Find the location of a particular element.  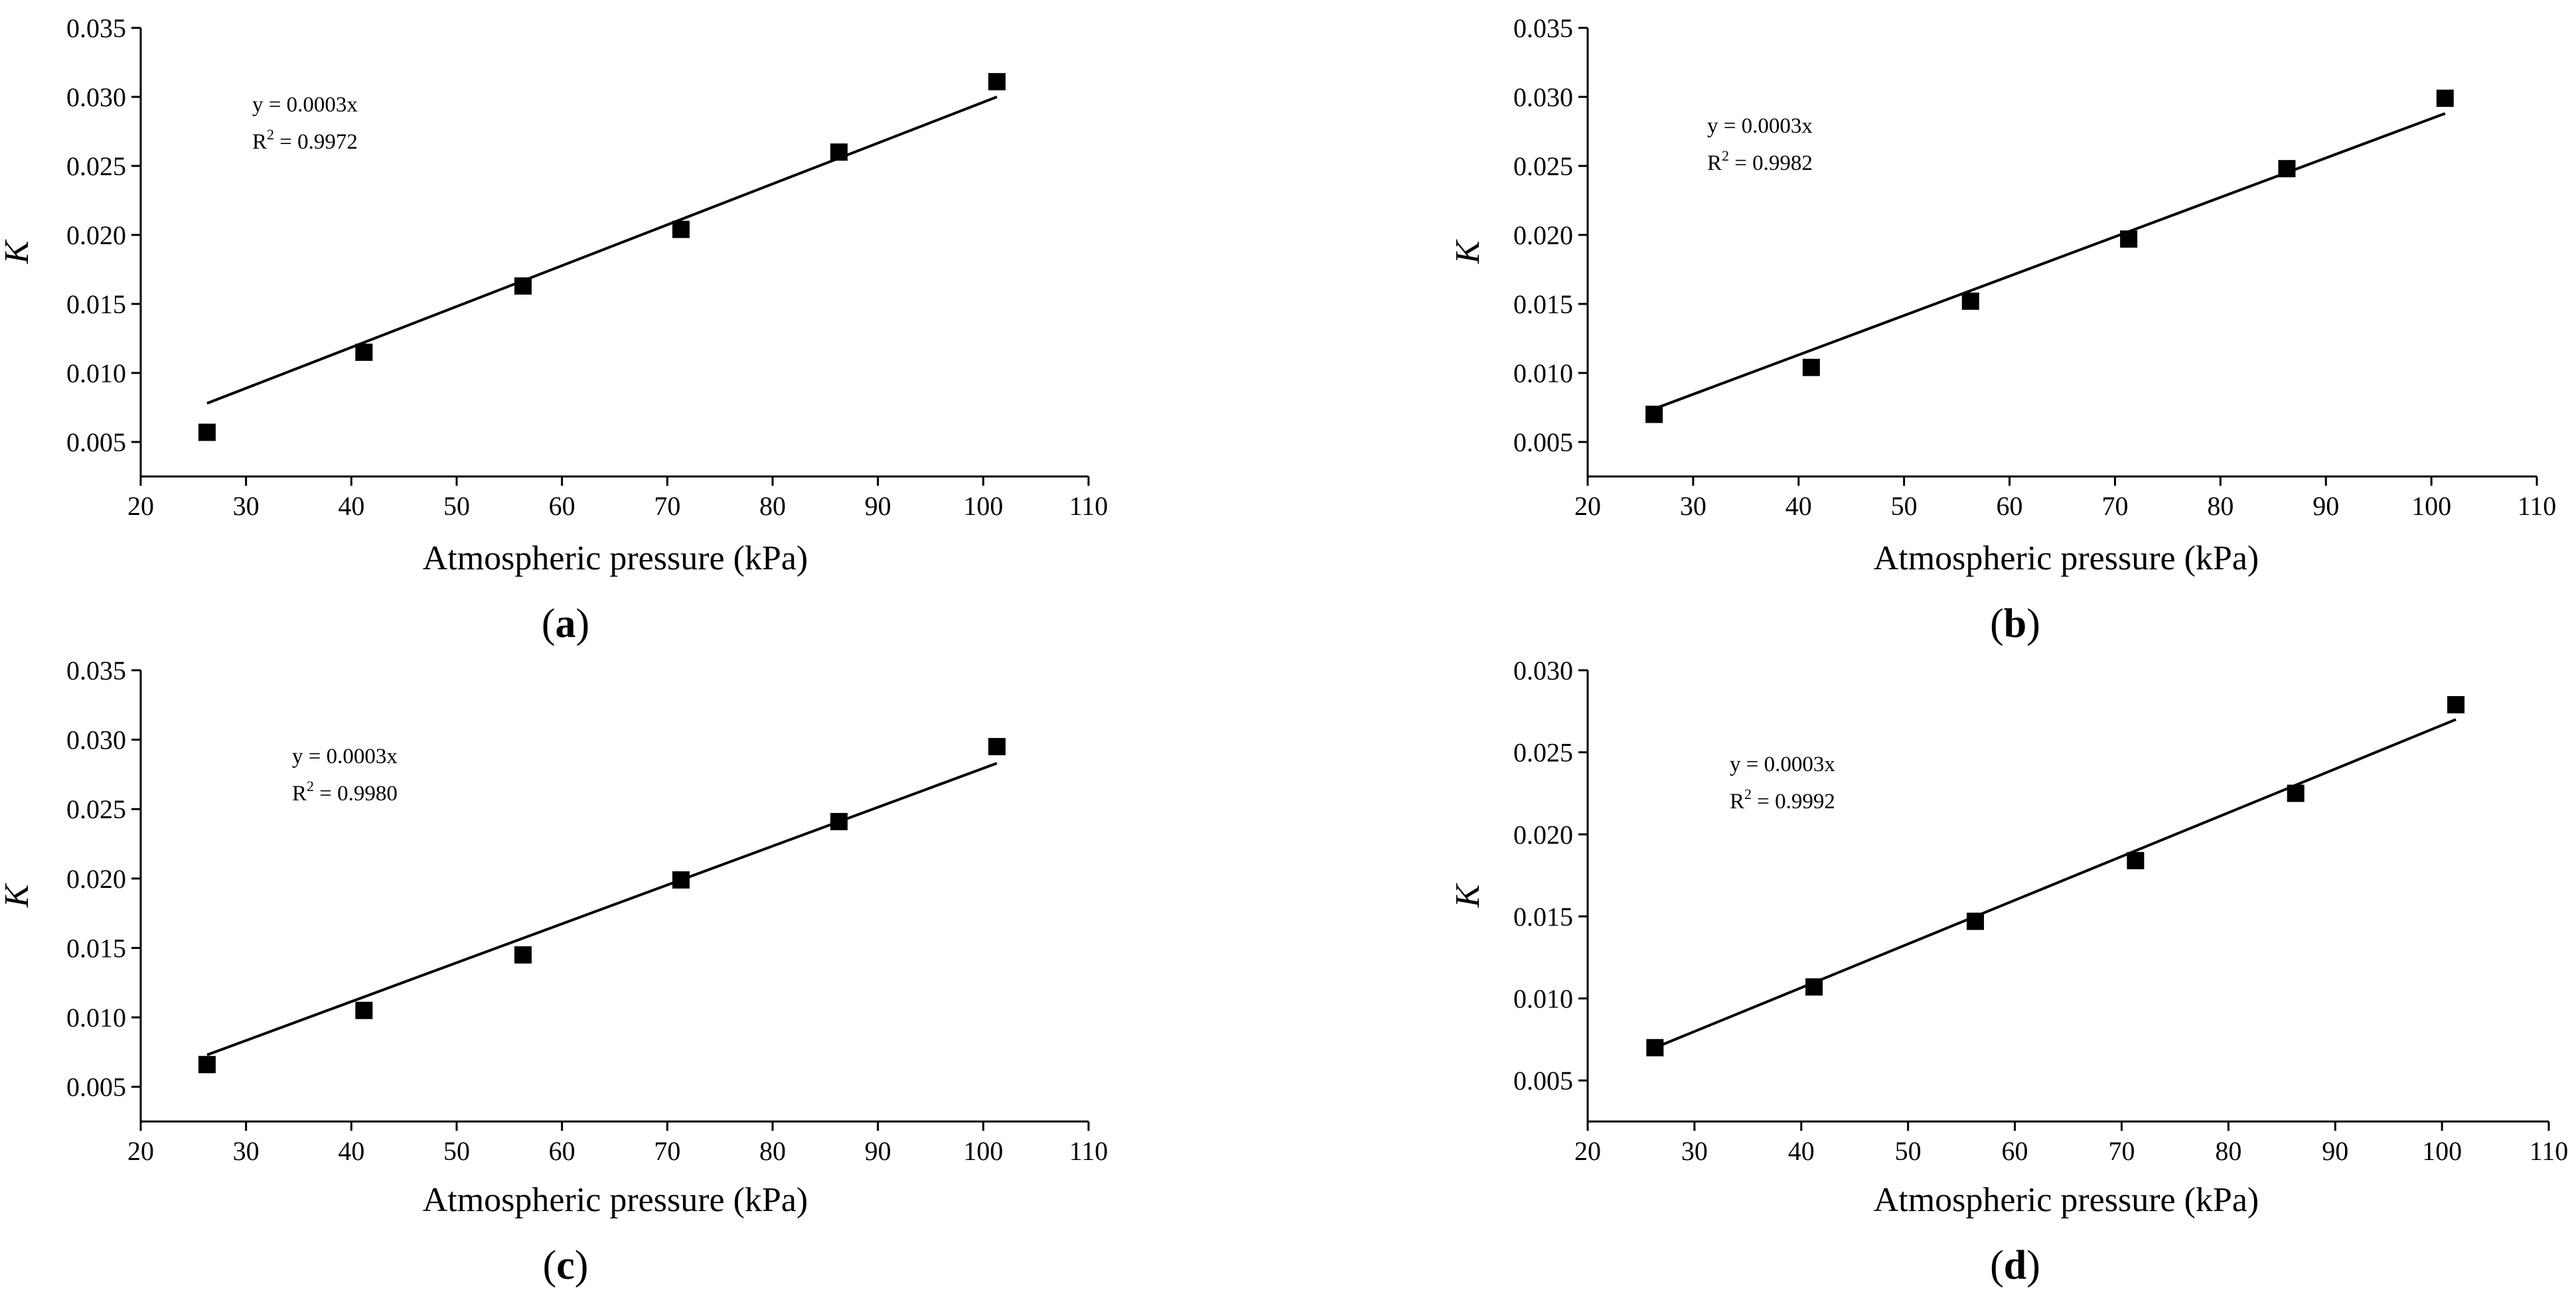

r-squared-label: R2 = 0.9982 is located at coordinates (1760, 161).